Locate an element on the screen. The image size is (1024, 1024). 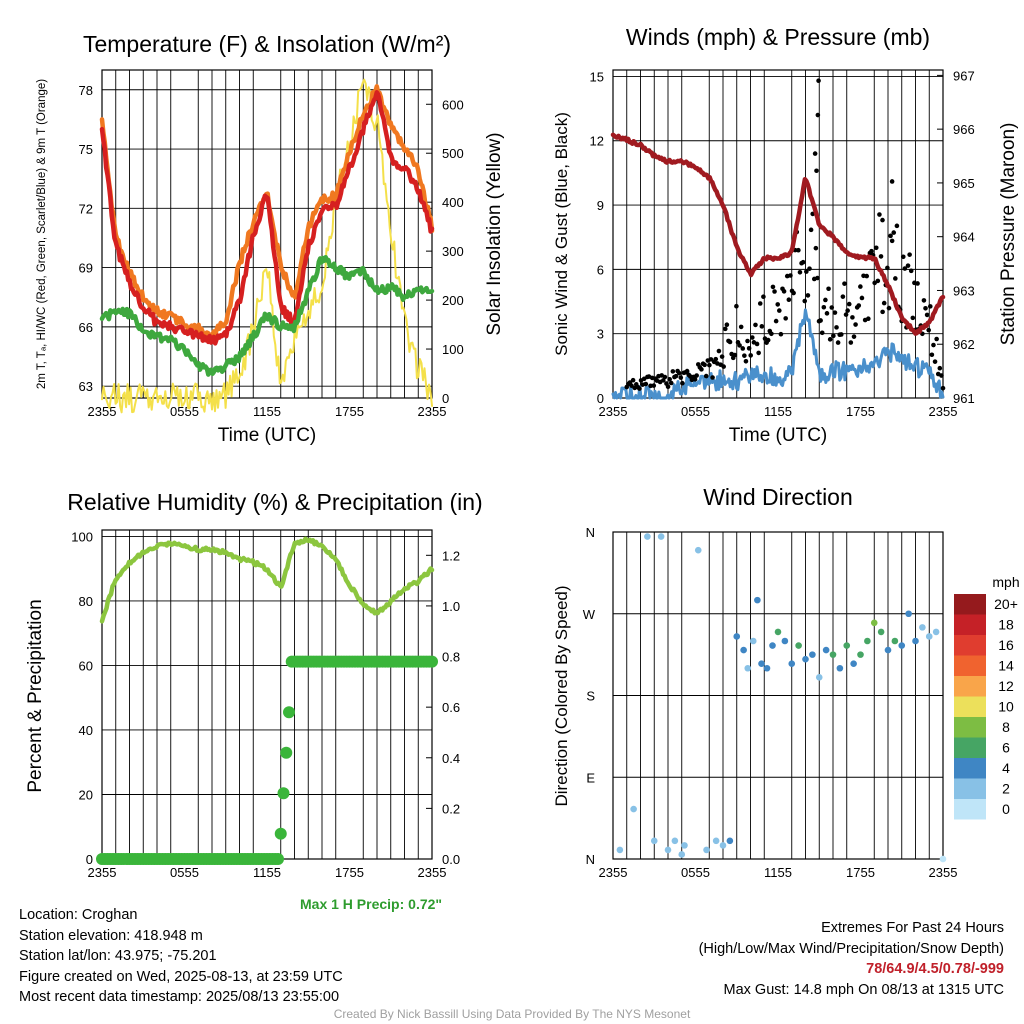
y-axis-label-left: Sonic Wind & Gust (Blue, Black) is located at coordinates (561, 234).